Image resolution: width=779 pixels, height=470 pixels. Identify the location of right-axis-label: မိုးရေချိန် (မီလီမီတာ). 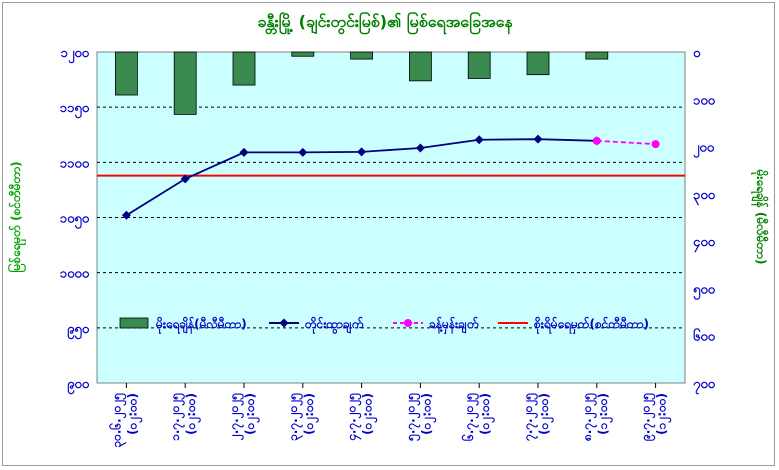
(760, 217).